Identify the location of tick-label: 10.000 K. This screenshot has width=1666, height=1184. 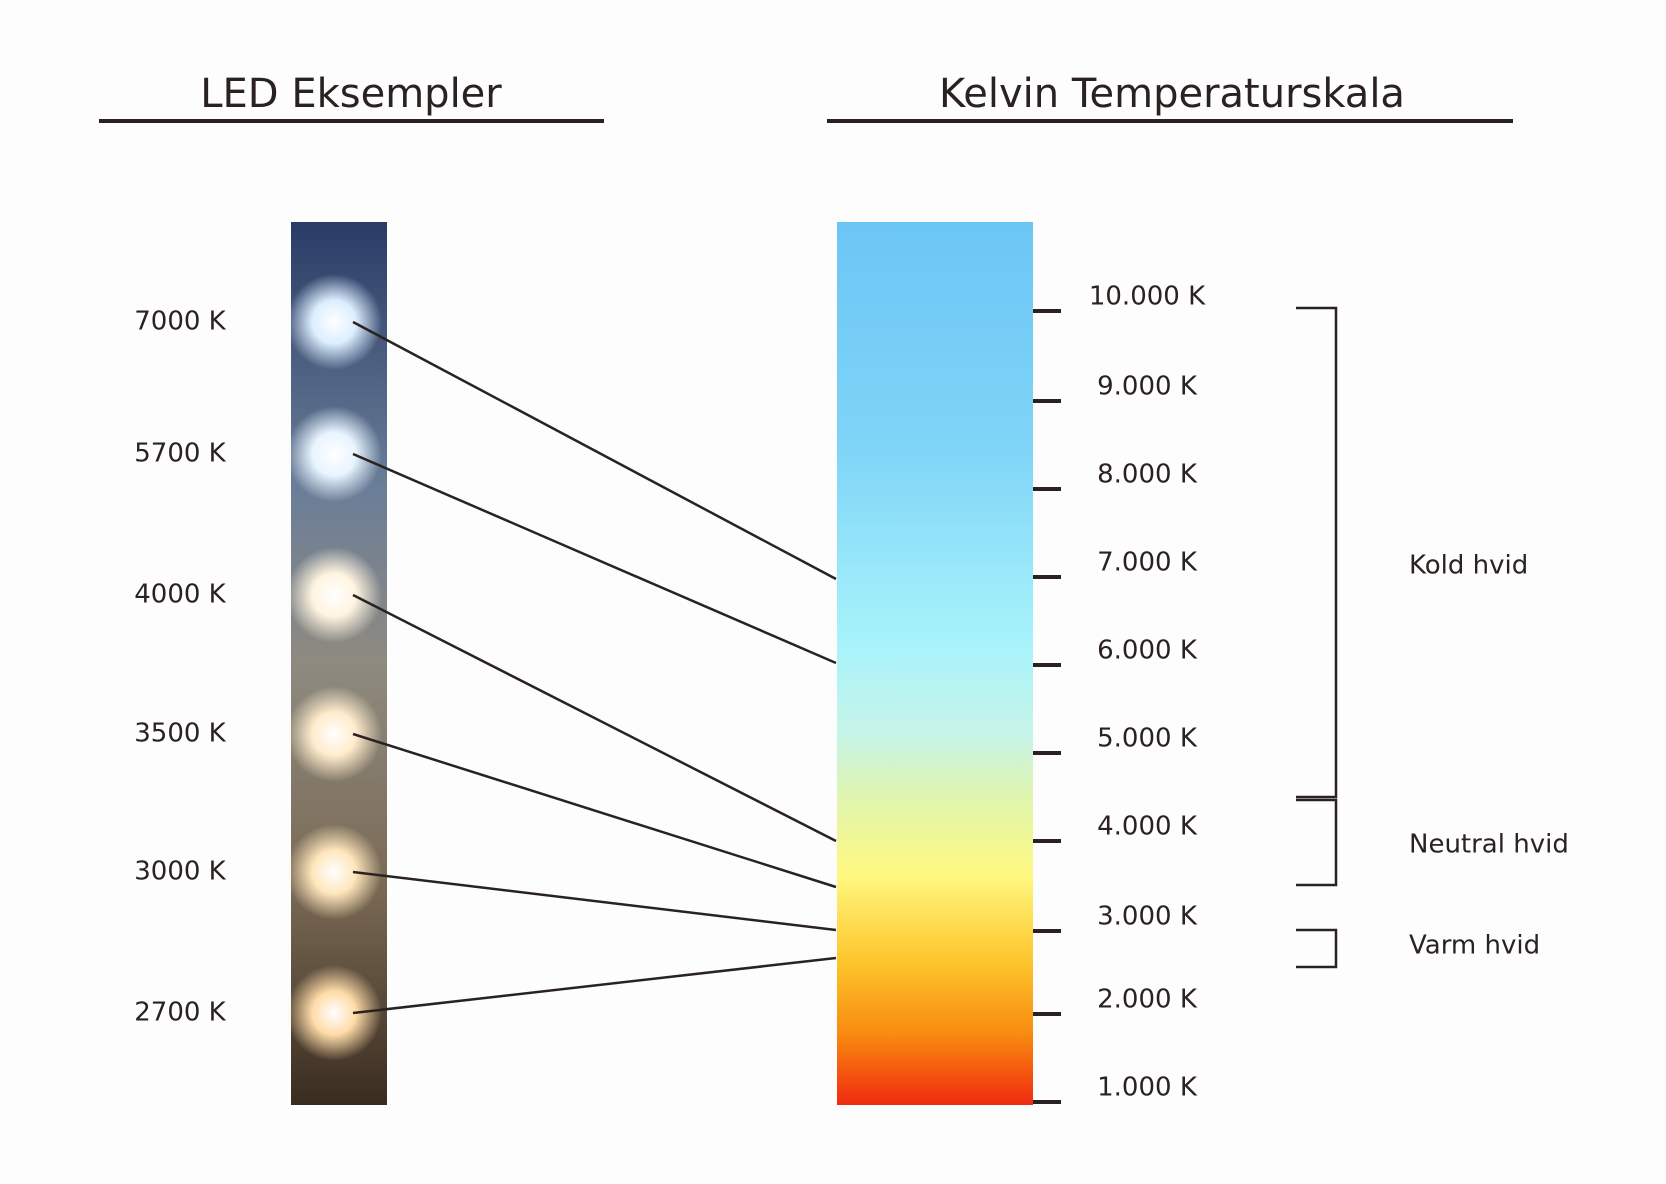
(1147, 297).